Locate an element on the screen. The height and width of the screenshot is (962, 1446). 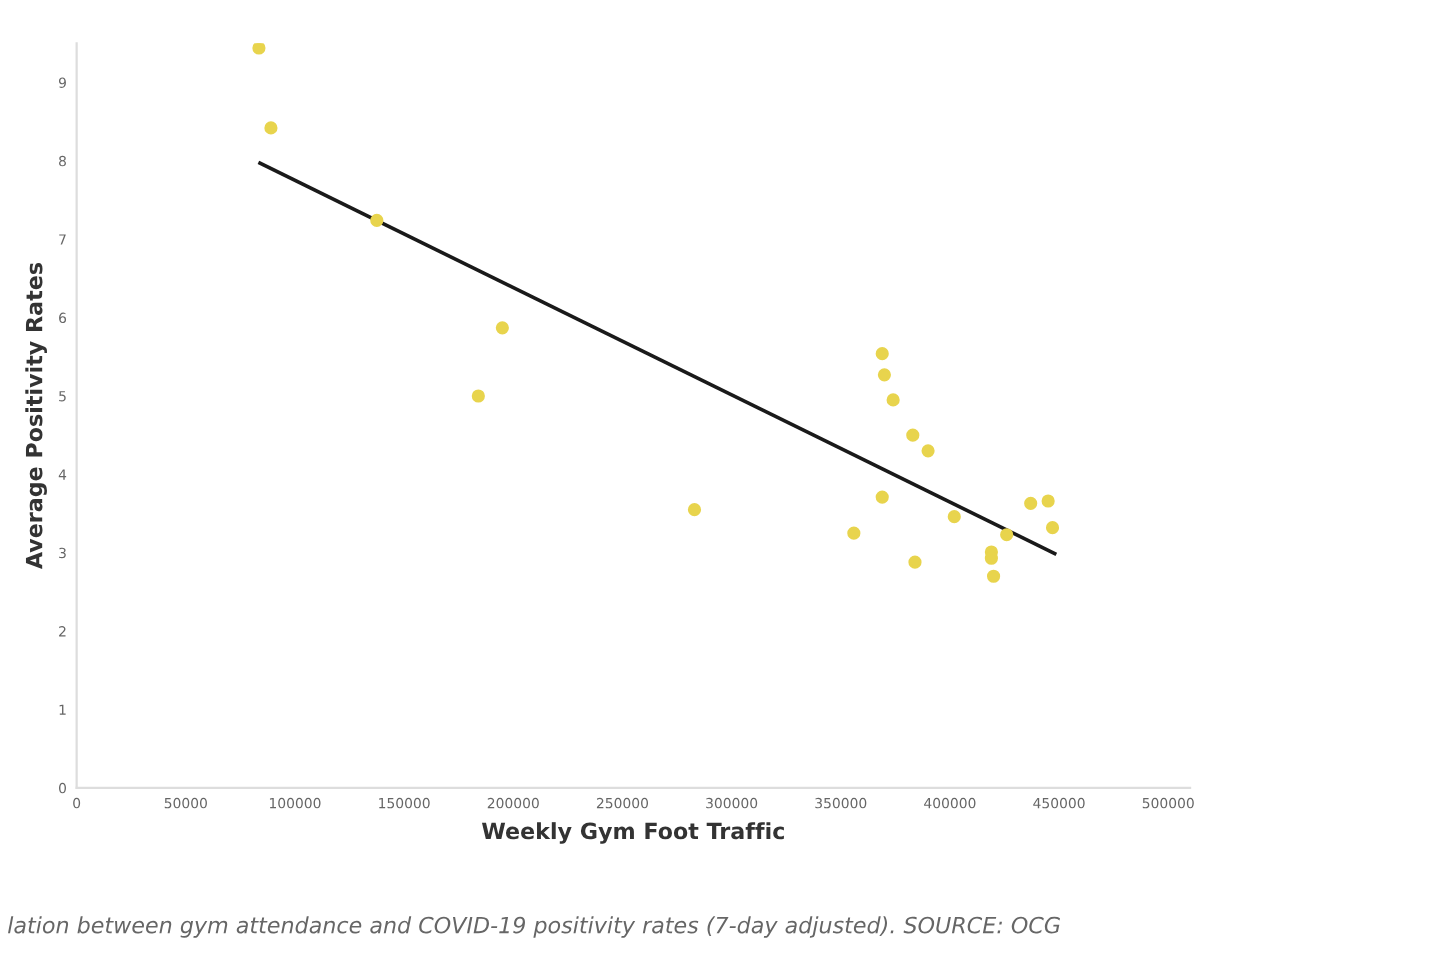
y-axis-title: Average Positivity Rates is located at coordinates (36, 416).